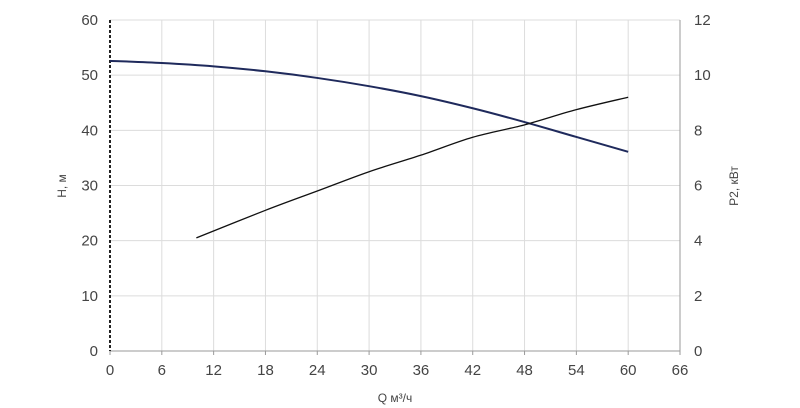 The image size is (800, 408). What do you see at coordinates (62, 186) in the screenshot?
I see `y-axis-title: H, м` at bounding box center [62, 186].